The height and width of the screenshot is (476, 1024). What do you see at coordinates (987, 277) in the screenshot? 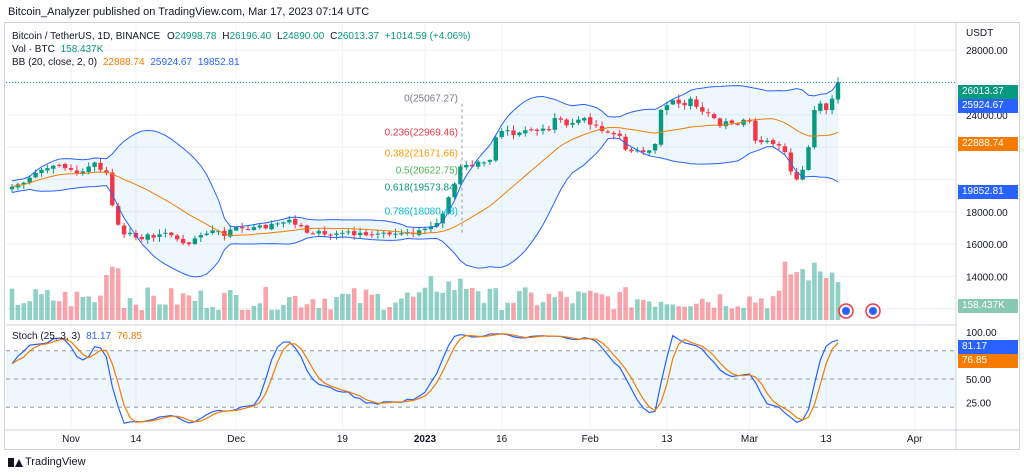
I see `price-tick-label: 14000.00` at bounding box center [987, 277].